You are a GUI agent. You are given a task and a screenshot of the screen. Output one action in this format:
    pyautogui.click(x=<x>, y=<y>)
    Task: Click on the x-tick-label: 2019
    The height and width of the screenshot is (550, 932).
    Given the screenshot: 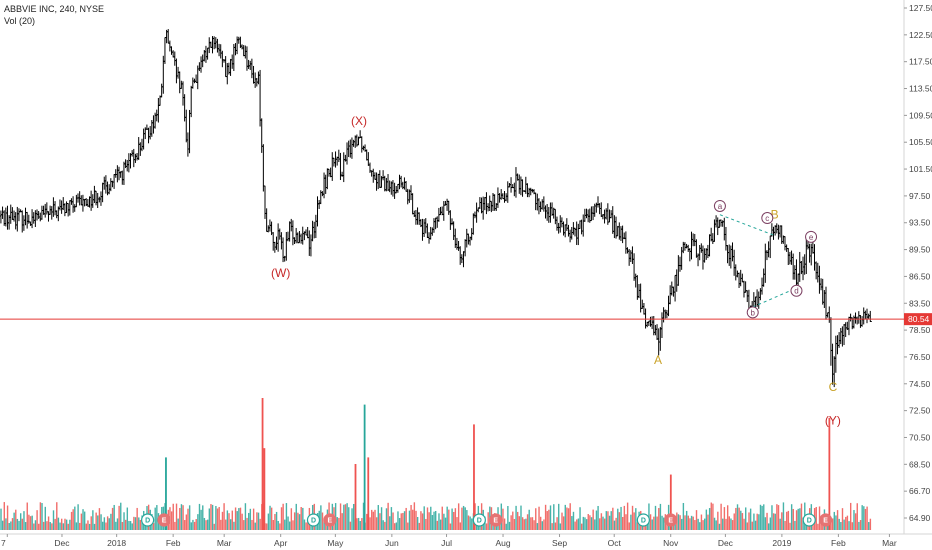 What is the action you would take?
    pyautogui.click(x=781, y=543)
    